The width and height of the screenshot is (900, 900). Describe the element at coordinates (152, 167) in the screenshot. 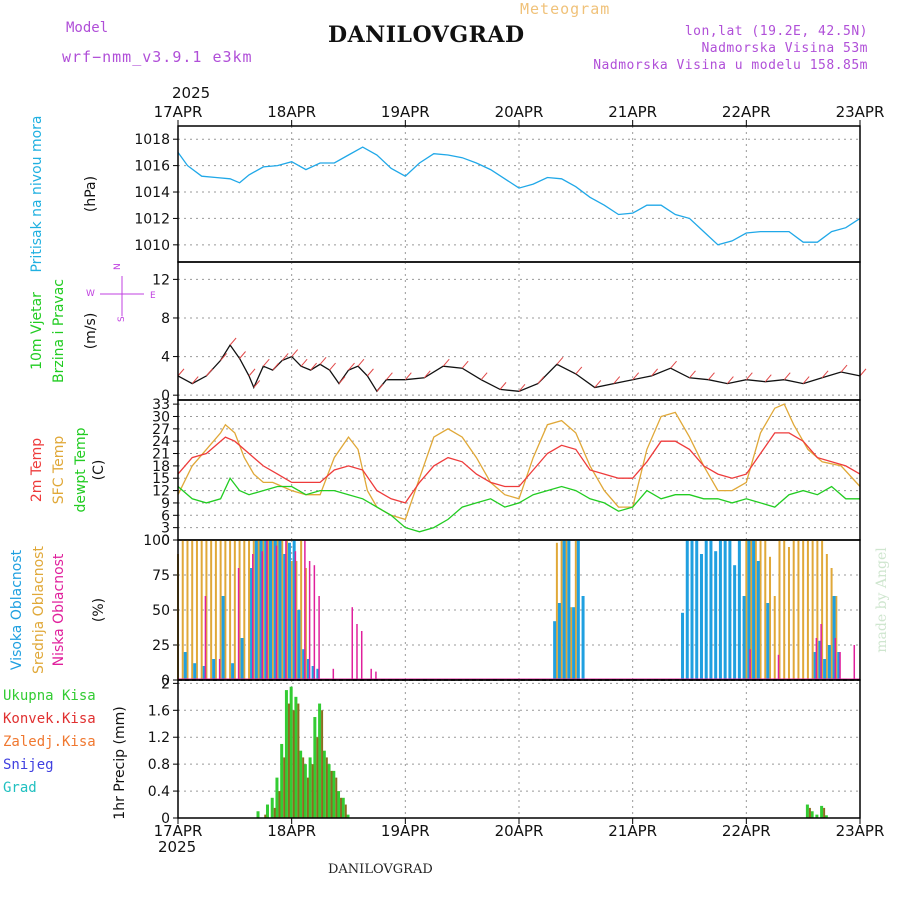

I see `y-tick-label: 1016` at that location.